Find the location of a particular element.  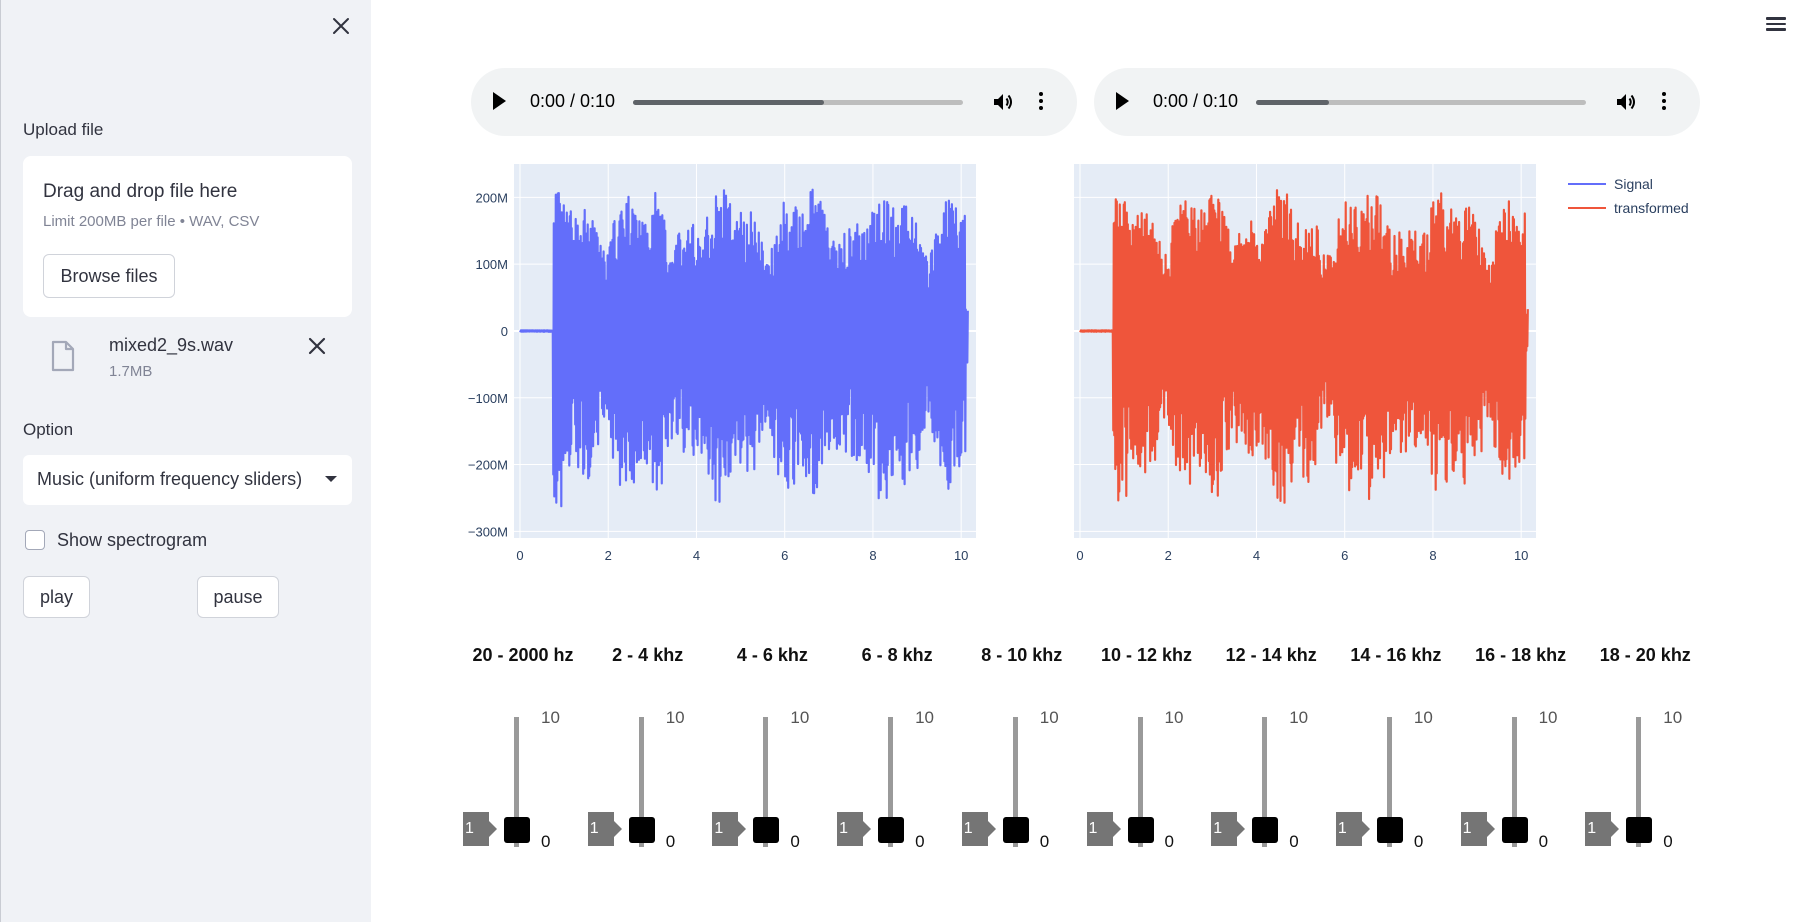

transformed-chart: 0 2 4 6 8 10 is located at coordinates (1310, 367).